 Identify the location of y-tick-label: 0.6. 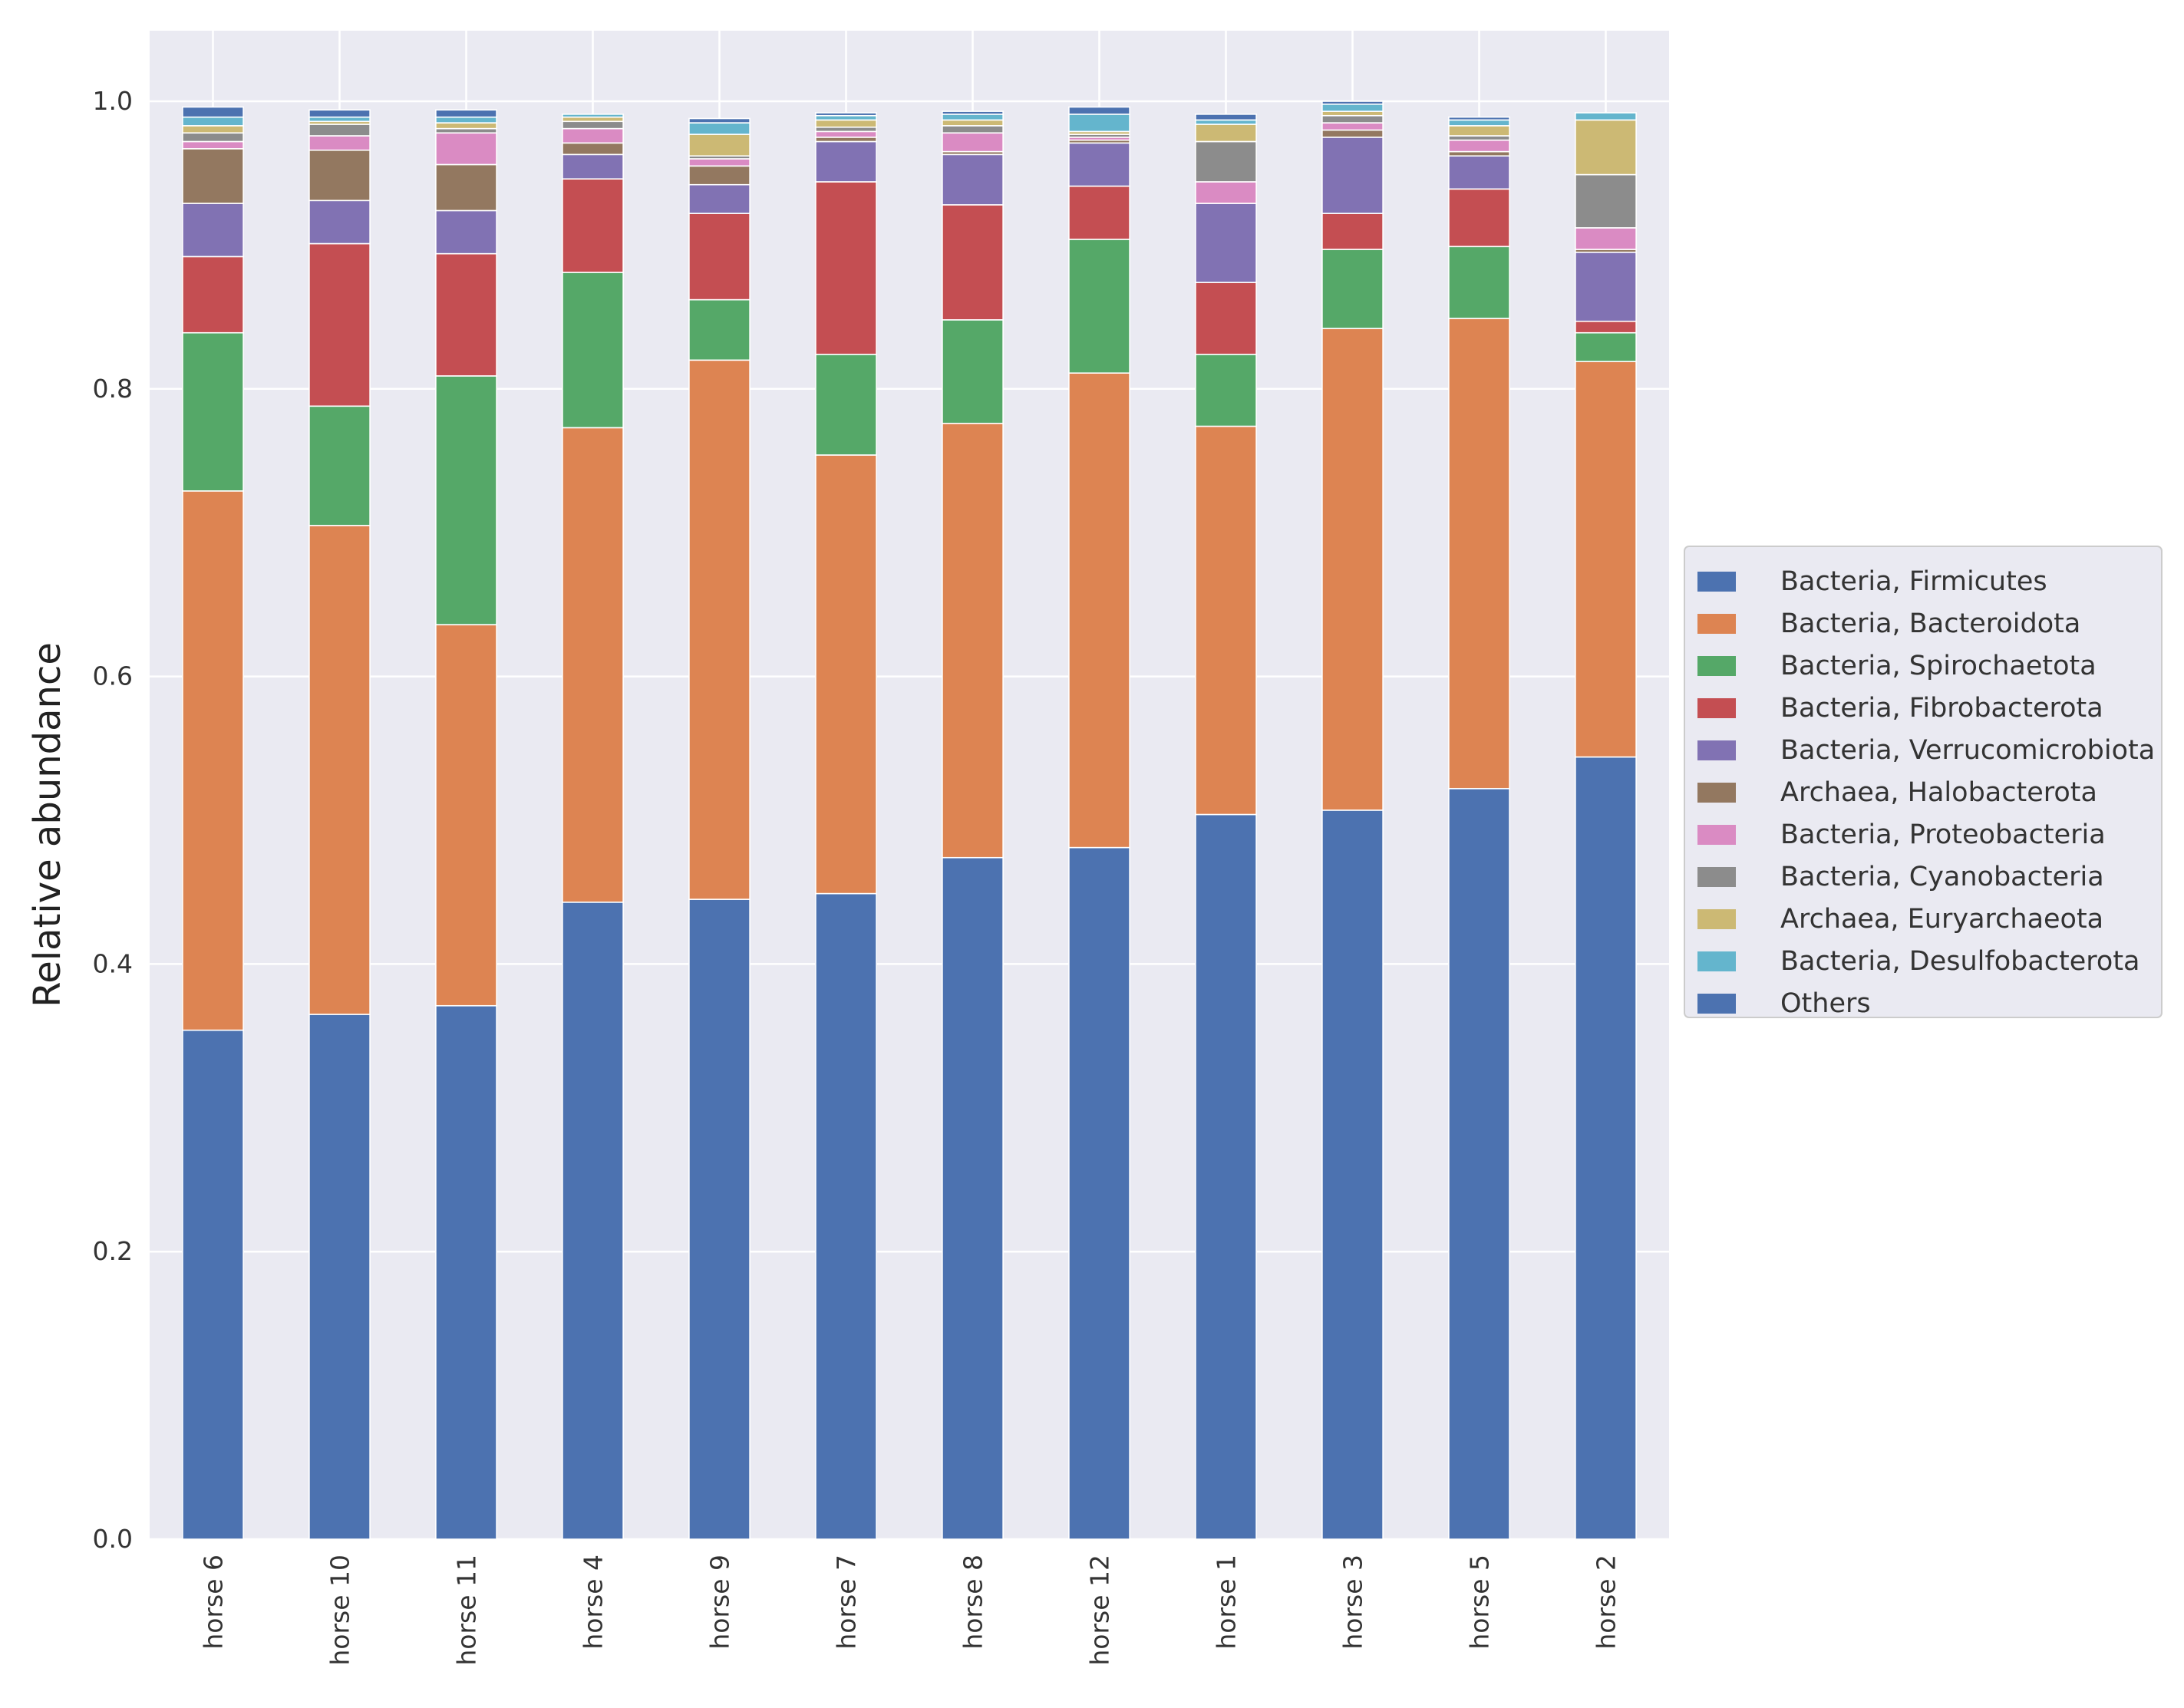
(113, 676).